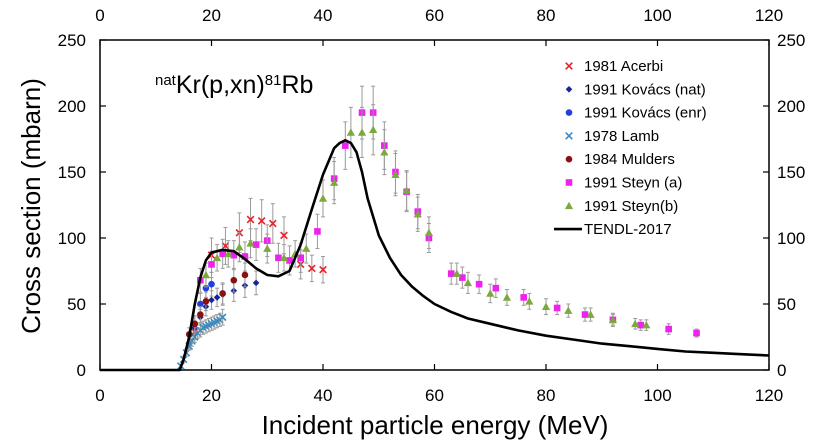  Describe the element at coordinates (769, 395) in the screenshot. I see `x-tick-label-bottom: 120` at that location.